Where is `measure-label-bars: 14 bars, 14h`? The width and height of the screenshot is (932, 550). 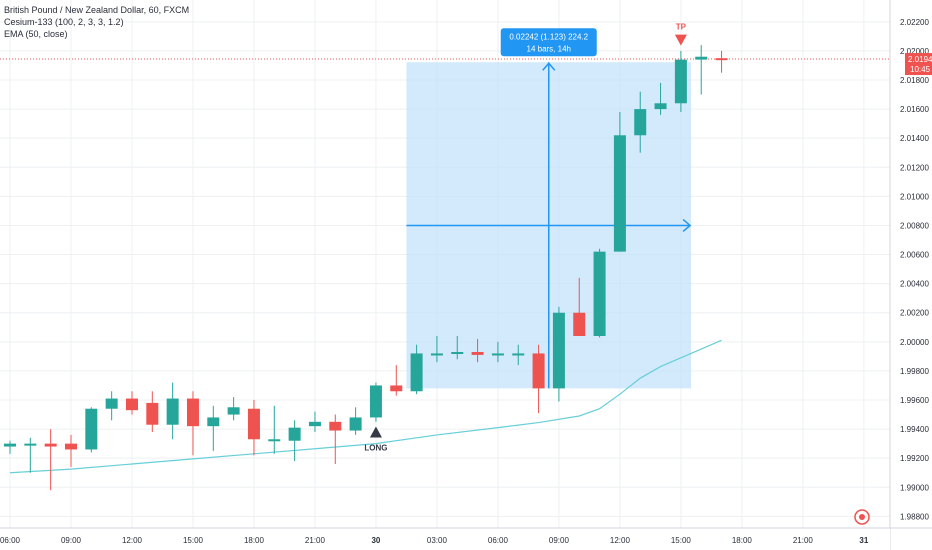
measure-label-bars: 14 bars, 14h is located at coordinates (549, 48).